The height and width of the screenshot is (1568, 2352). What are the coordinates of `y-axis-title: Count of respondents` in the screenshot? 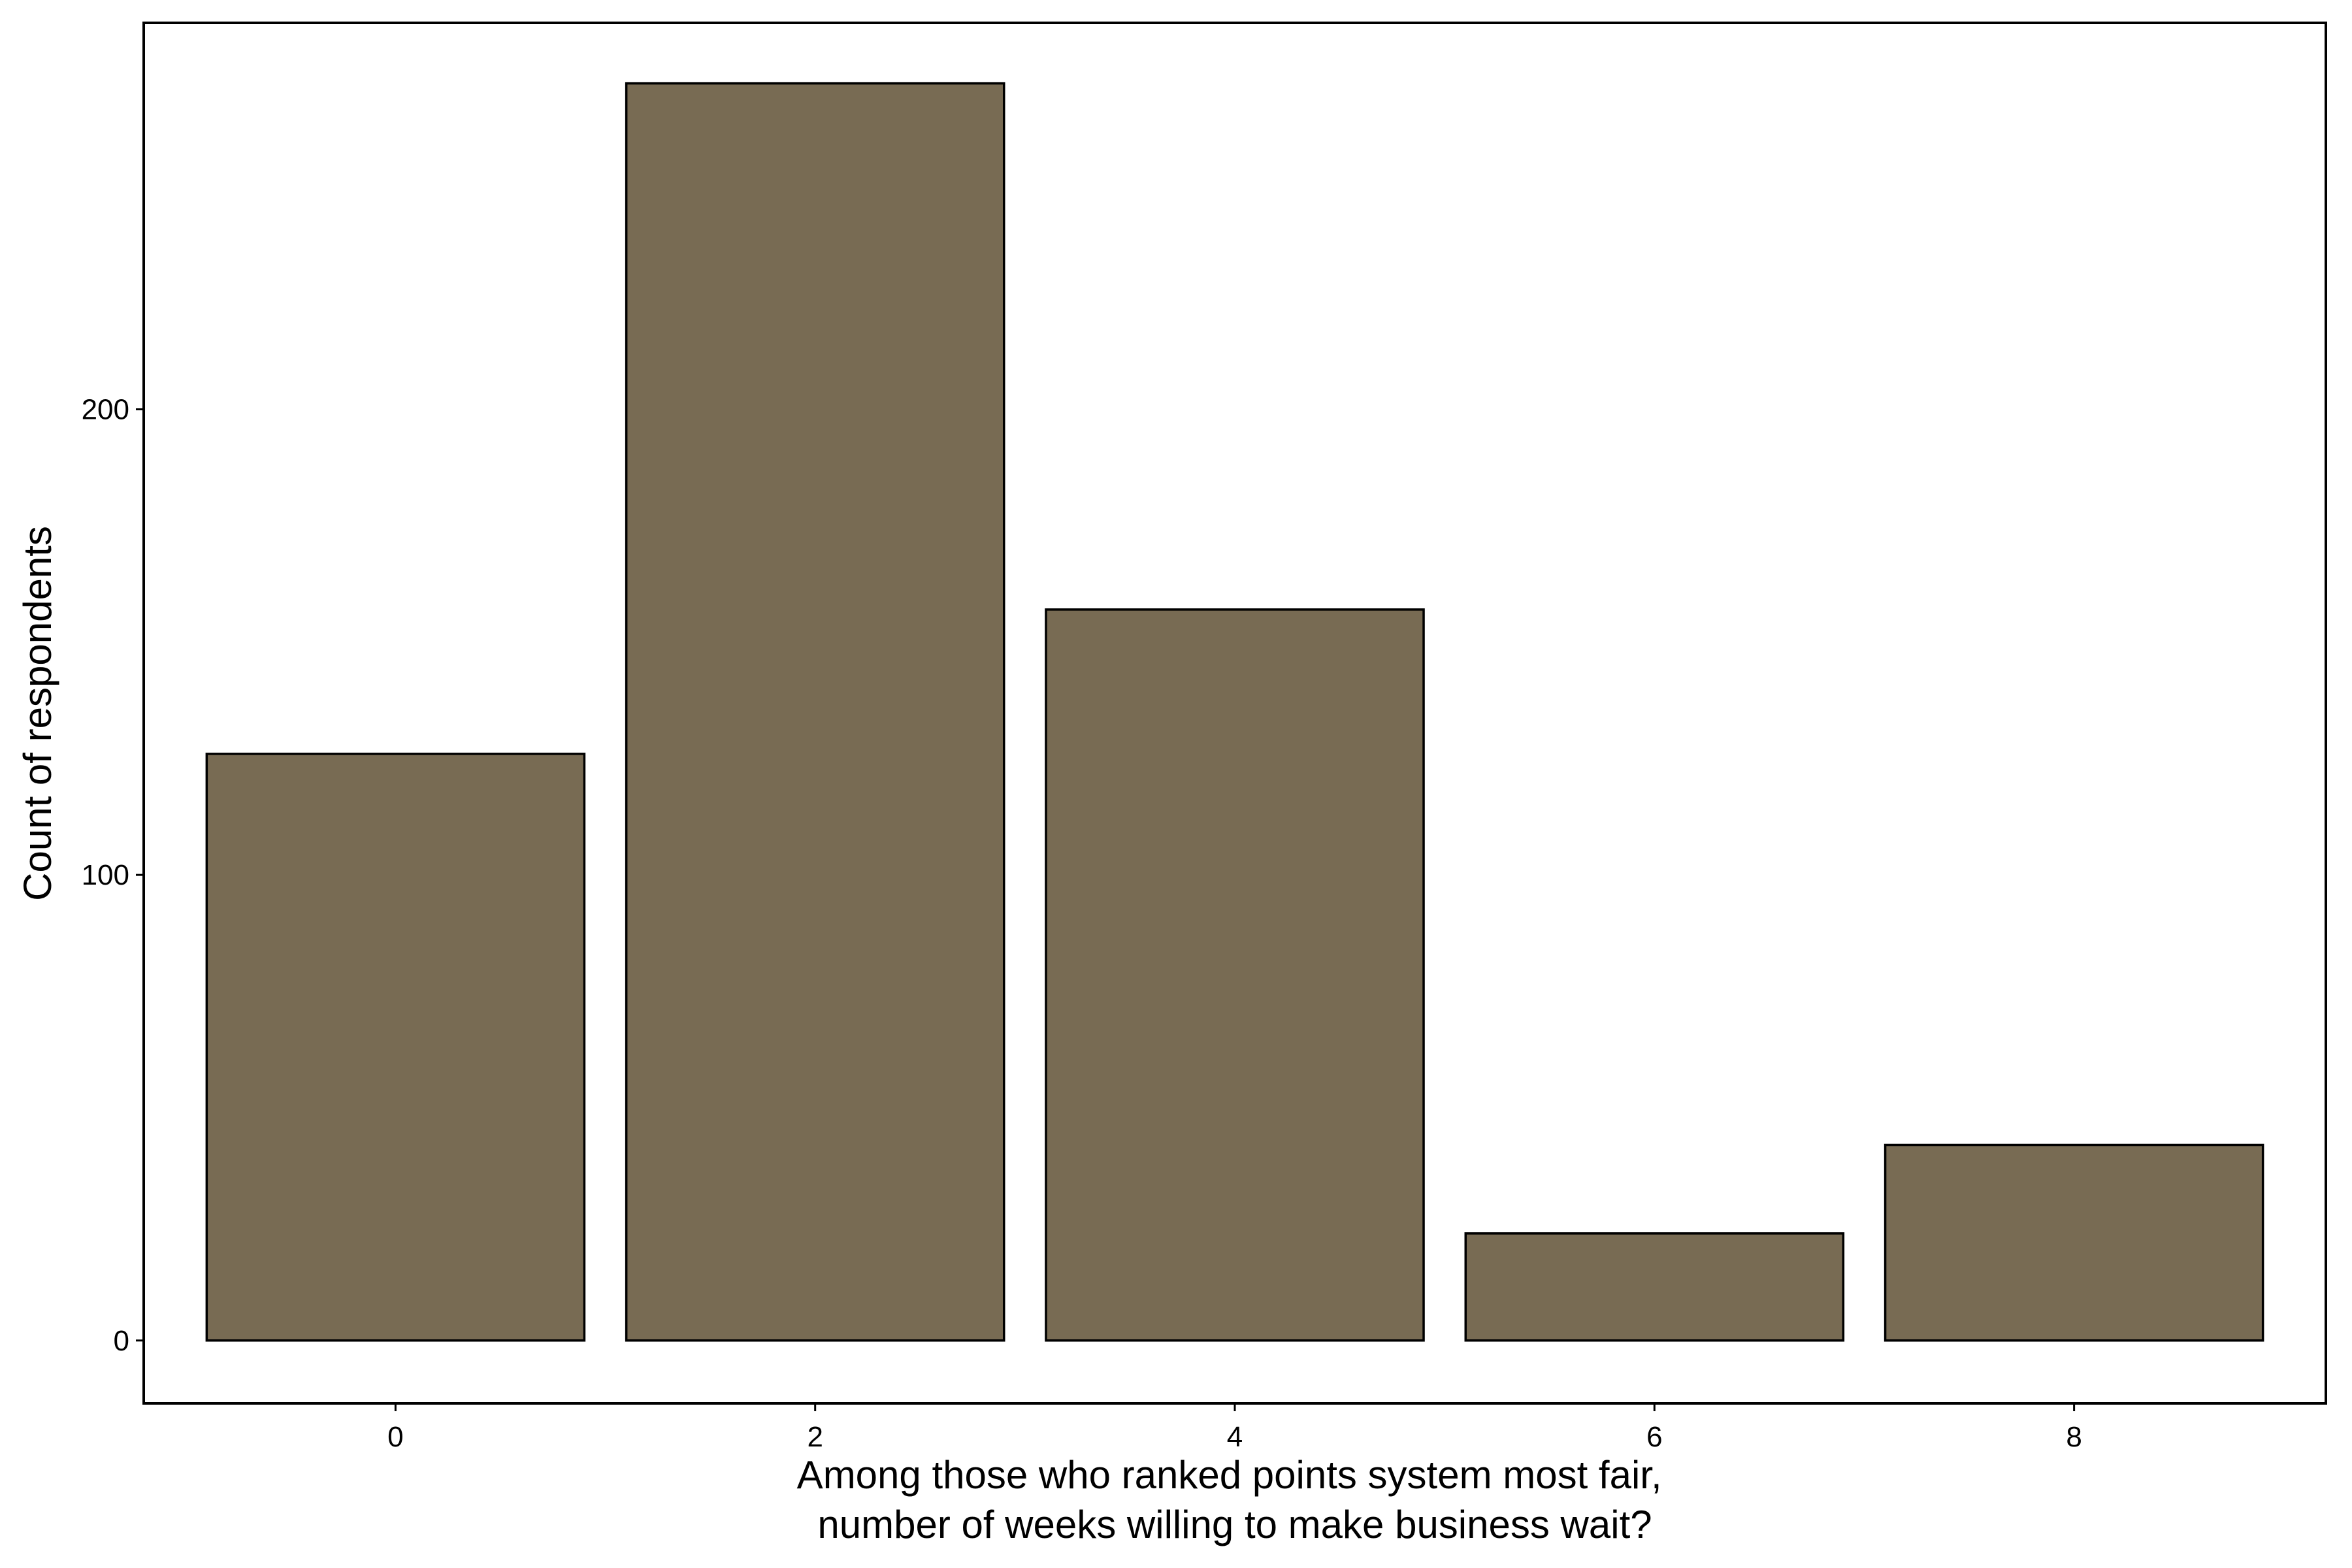 It's located at (37, 713).